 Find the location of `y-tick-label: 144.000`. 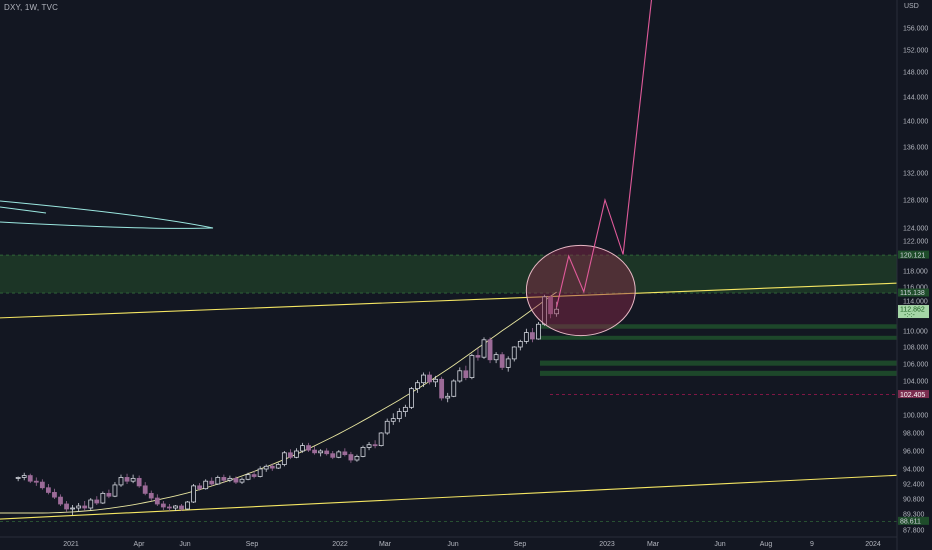

y-tick-label: 144.000 is located at coordinates (915, 98).